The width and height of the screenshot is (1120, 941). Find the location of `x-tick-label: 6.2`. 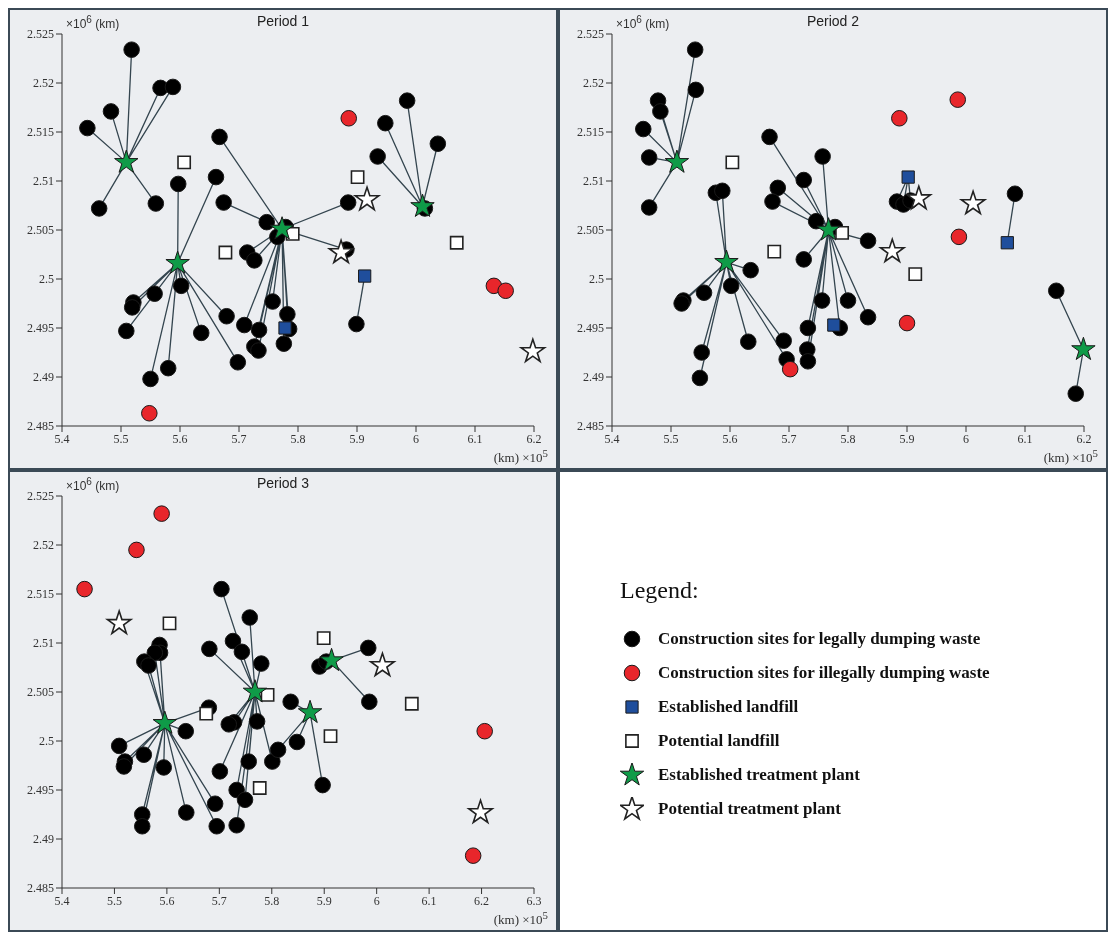

x-tick-label: 6.2 is located at coordinates (534, 438).